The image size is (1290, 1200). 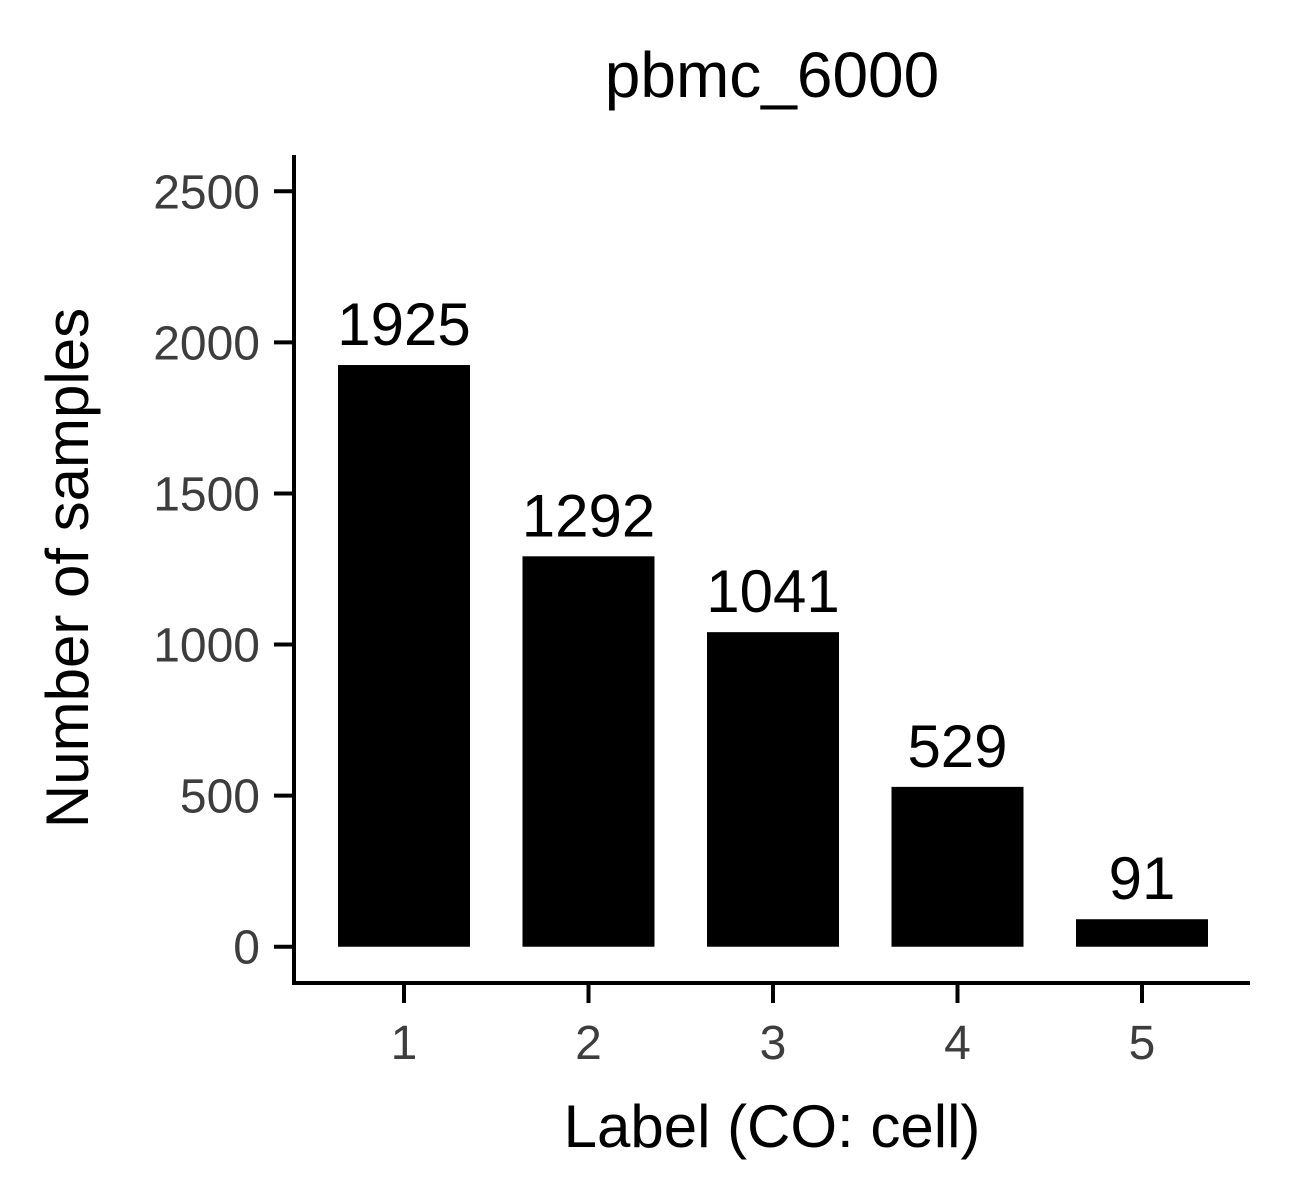 I want to click on x-tick-label-2: 2, so click(x=588, y=1043).